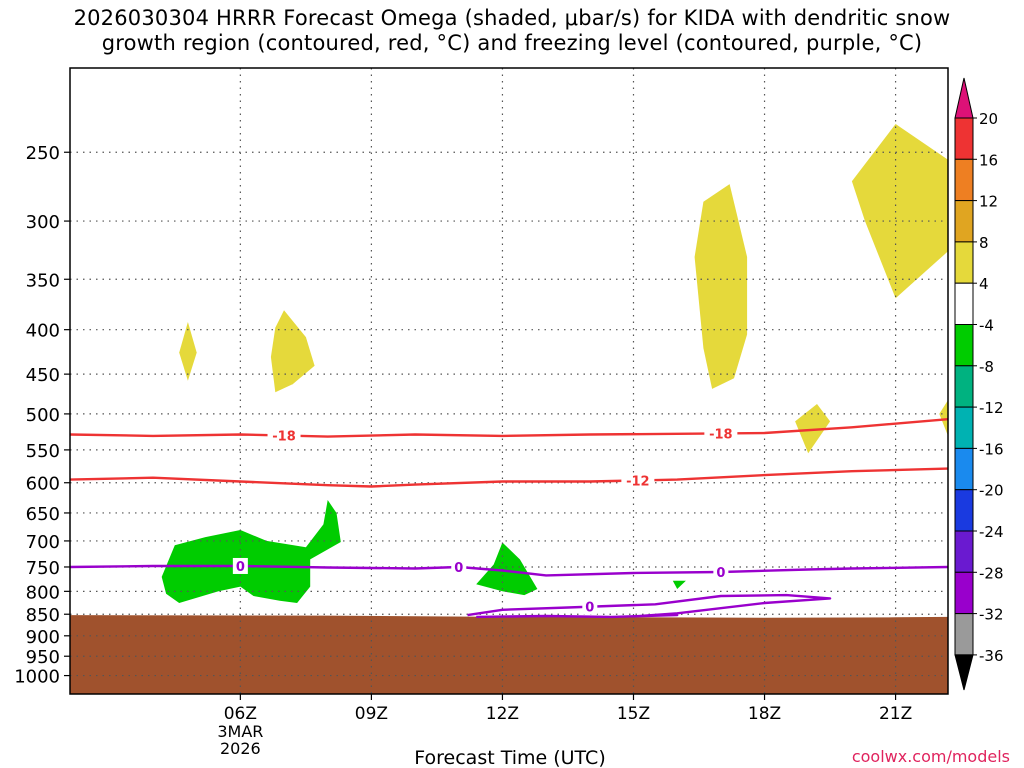 Image resolution: width=1024 pixels, height=768 pixels. Describe the element at coordinates (509, 654) in the screenshot. I see `ground-terrain` at that location.